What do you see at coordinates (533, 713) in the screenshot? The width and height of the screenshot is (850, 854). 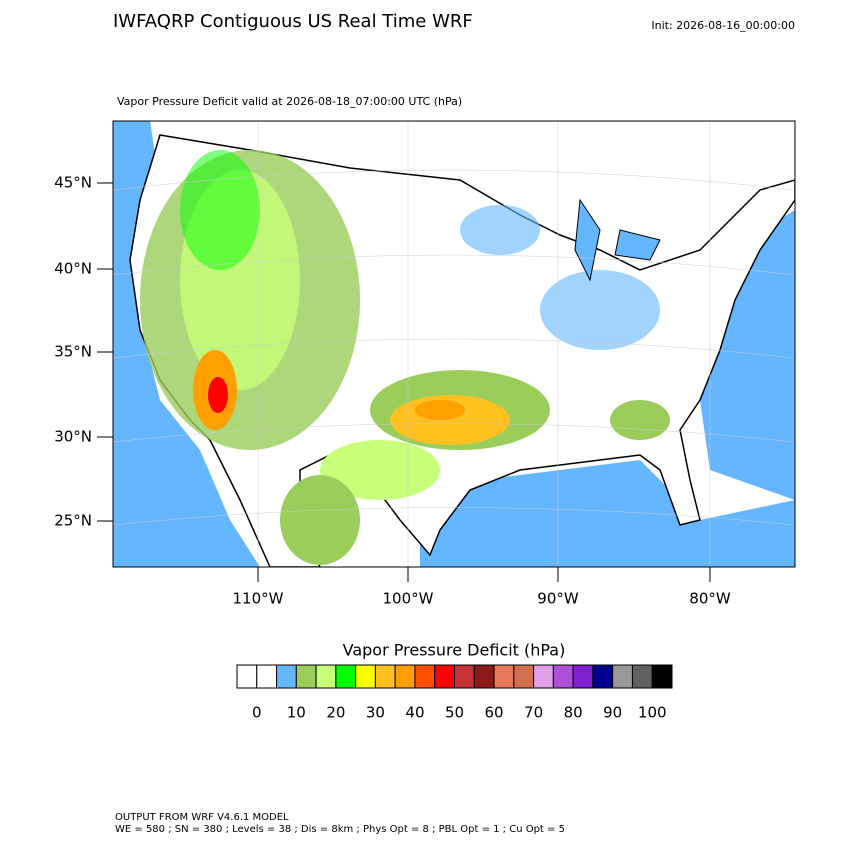 I see `colorbar-tick-label: 70` at bounding box center [533, 713].